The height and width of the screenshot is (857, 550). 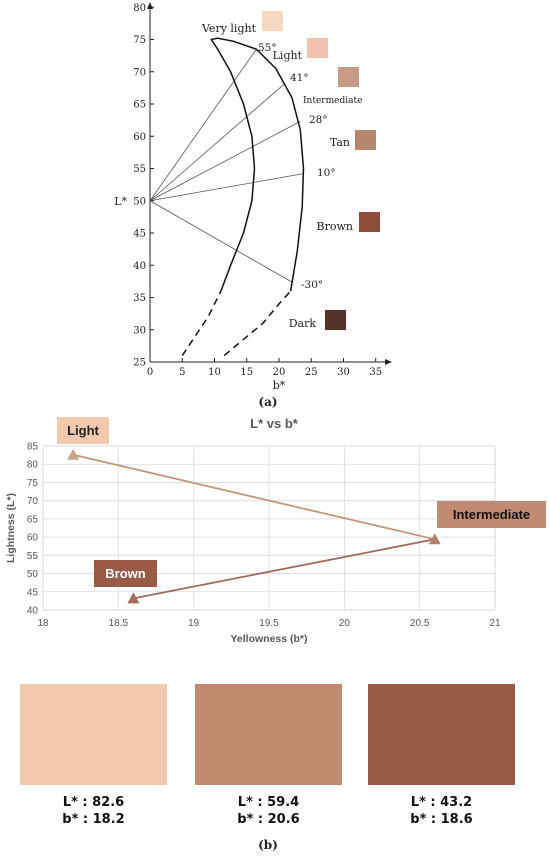 I want to click on x-tick-label: 10, so click(x=214, y=372).